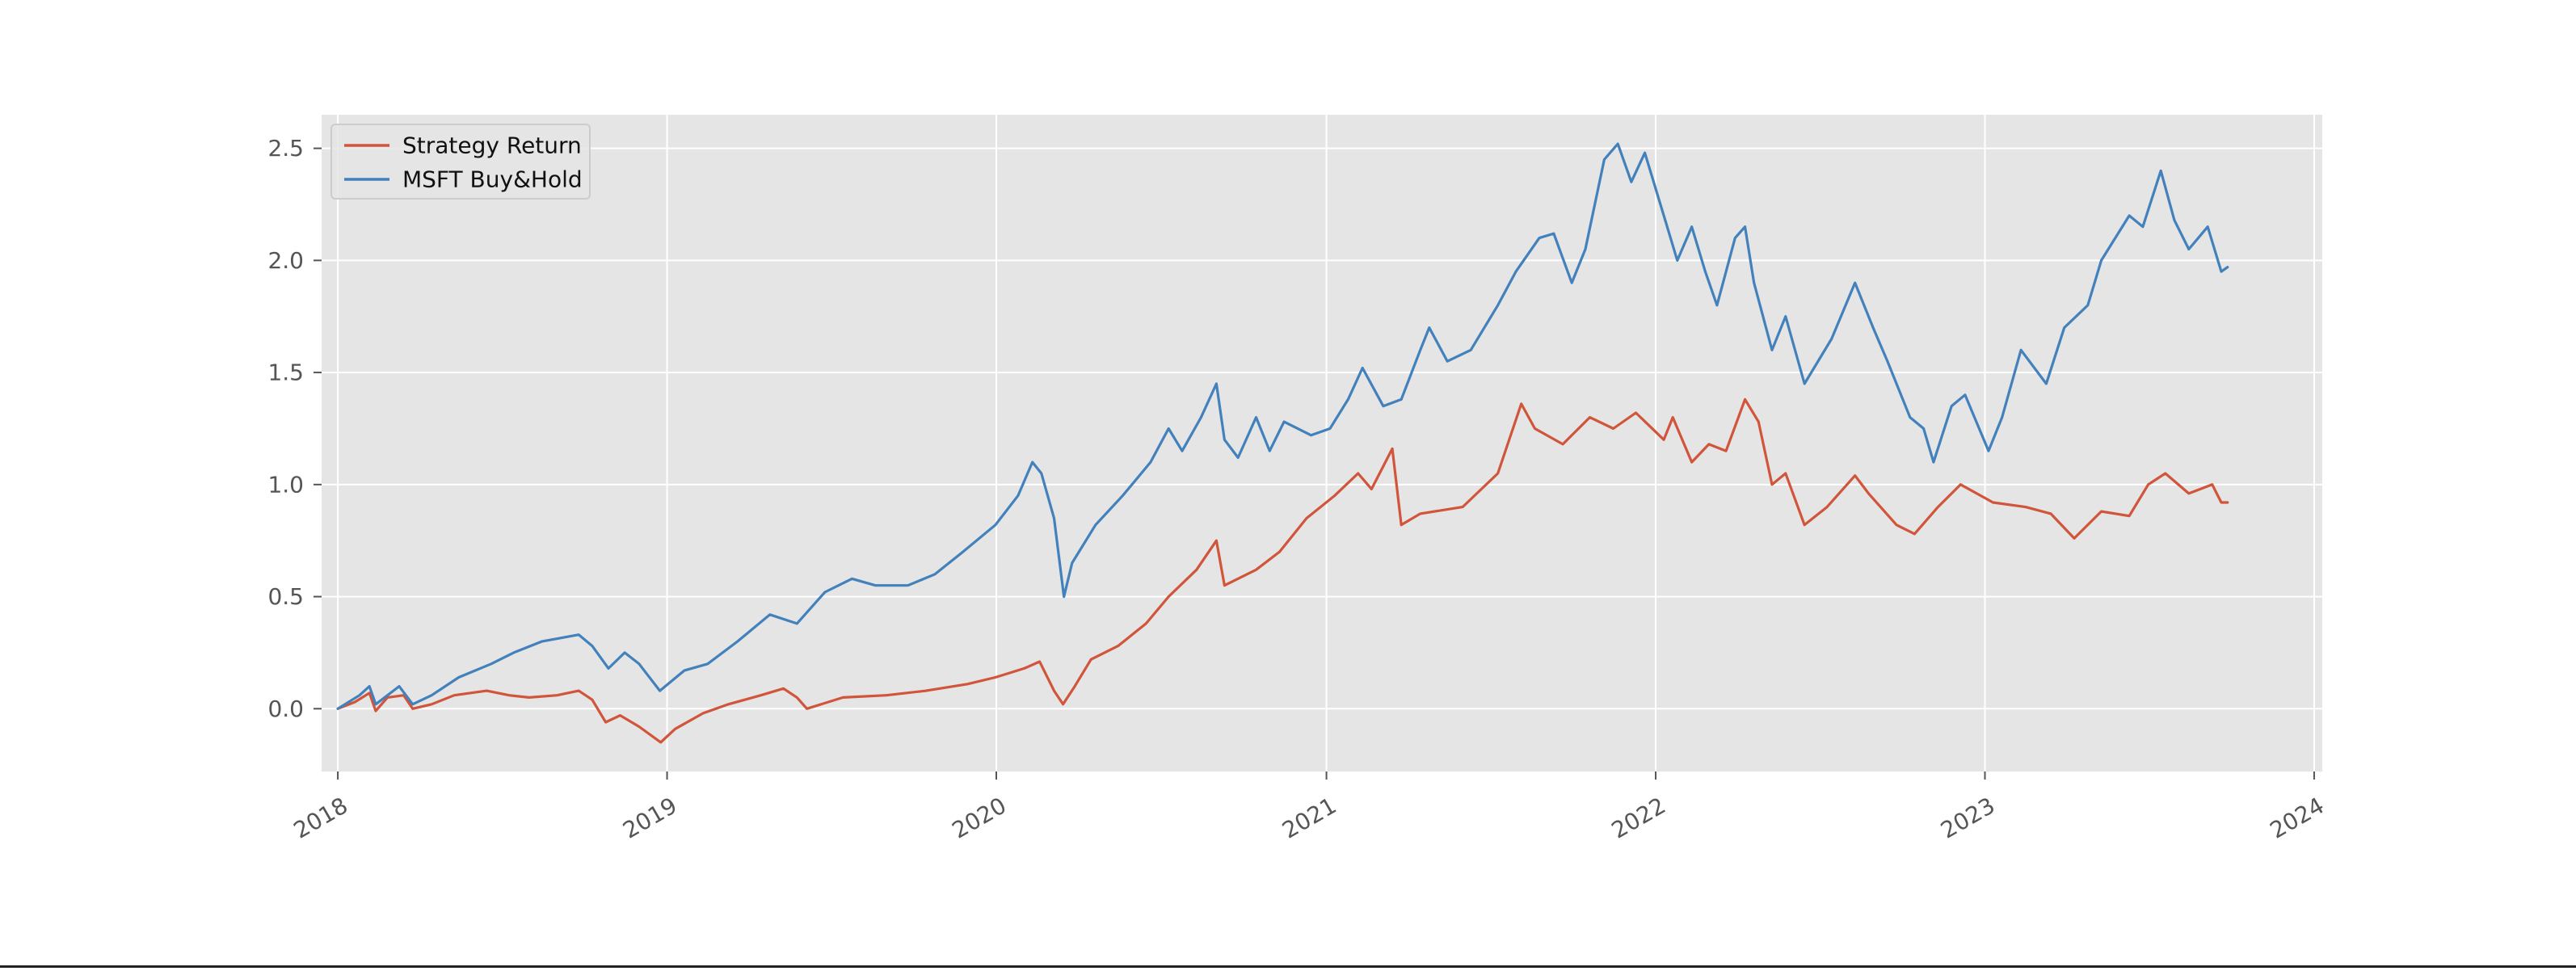 The height and width of the screenshot is (971, 2576). I want to click on x-tick-label: 2023, so click(1967, 817).